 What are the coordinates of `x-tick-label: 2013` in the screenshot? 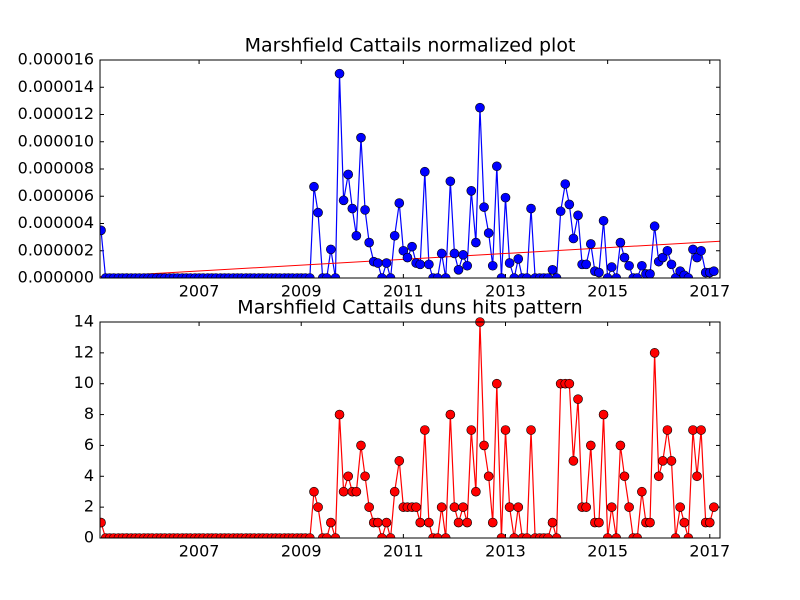 It's located at (505, 551).